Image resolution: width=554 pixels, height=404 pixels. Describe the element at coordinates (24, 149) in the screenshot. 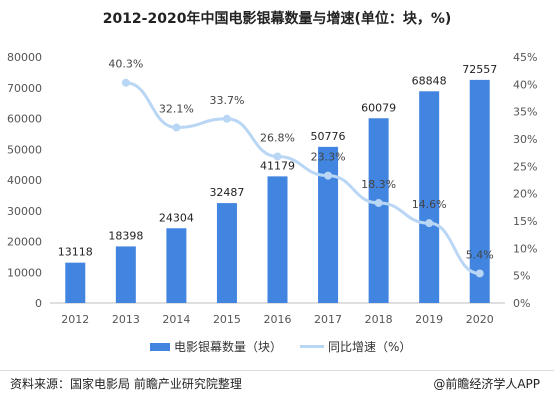

I see `y-left-tick-label: 50000` at that location.